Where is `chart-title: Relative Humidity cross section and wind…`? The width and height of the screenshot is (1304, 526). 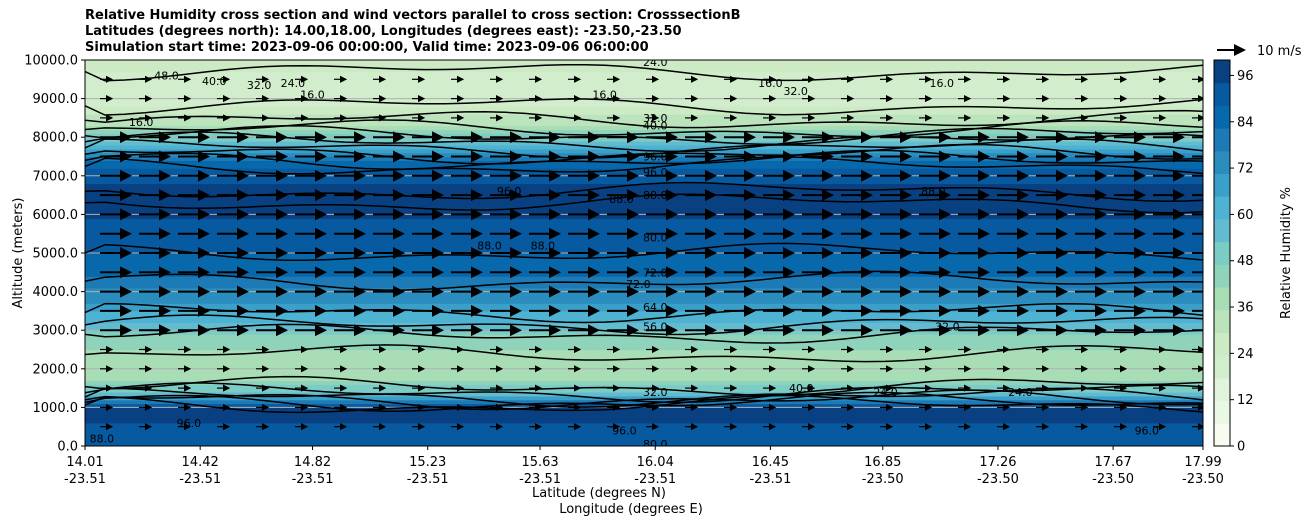 chart-title: Relative Humidity cross section and wind… is located at coordinates (413, 32).